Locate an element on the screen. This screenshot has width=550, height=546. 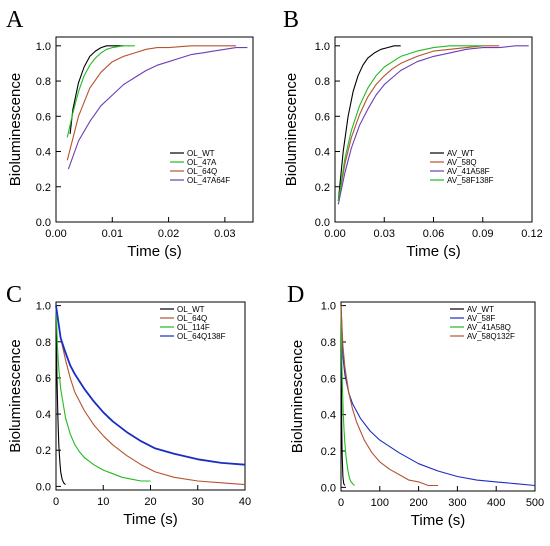
legend-label-b: AV_58F138F is located at coordinates (470, 180).